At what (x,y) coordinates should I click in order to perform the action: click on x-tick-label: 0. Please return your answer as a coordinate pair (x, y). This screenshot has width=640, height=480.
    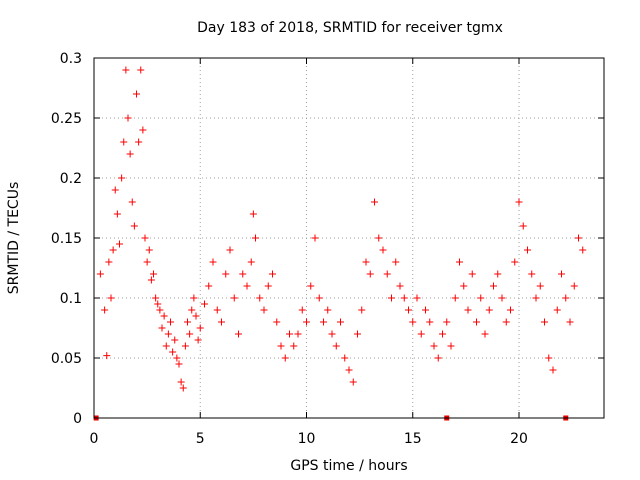
    Looking at the image, I should click on (94, 439).